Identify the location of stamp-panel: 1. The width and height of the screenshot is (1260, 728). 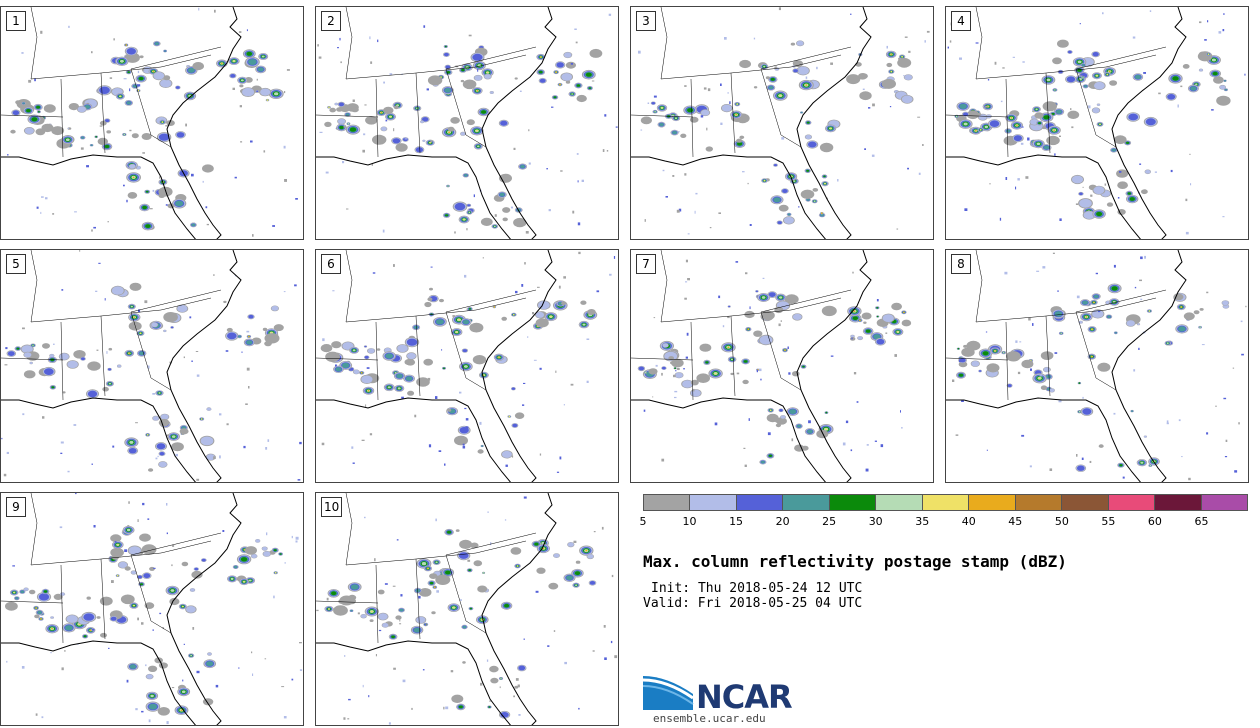
(152, 123).